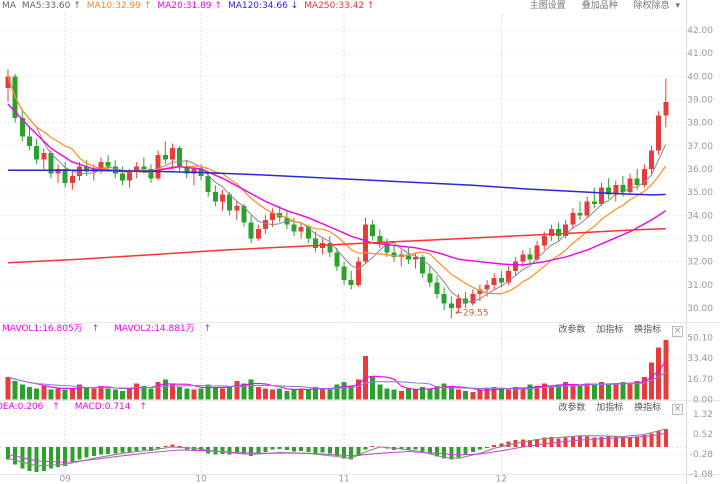 This screenshot has height=484, width=720. Describe the element at coordinates (700, 216) in the screenshot. I see `price-axis-label: 34.00` at that location.